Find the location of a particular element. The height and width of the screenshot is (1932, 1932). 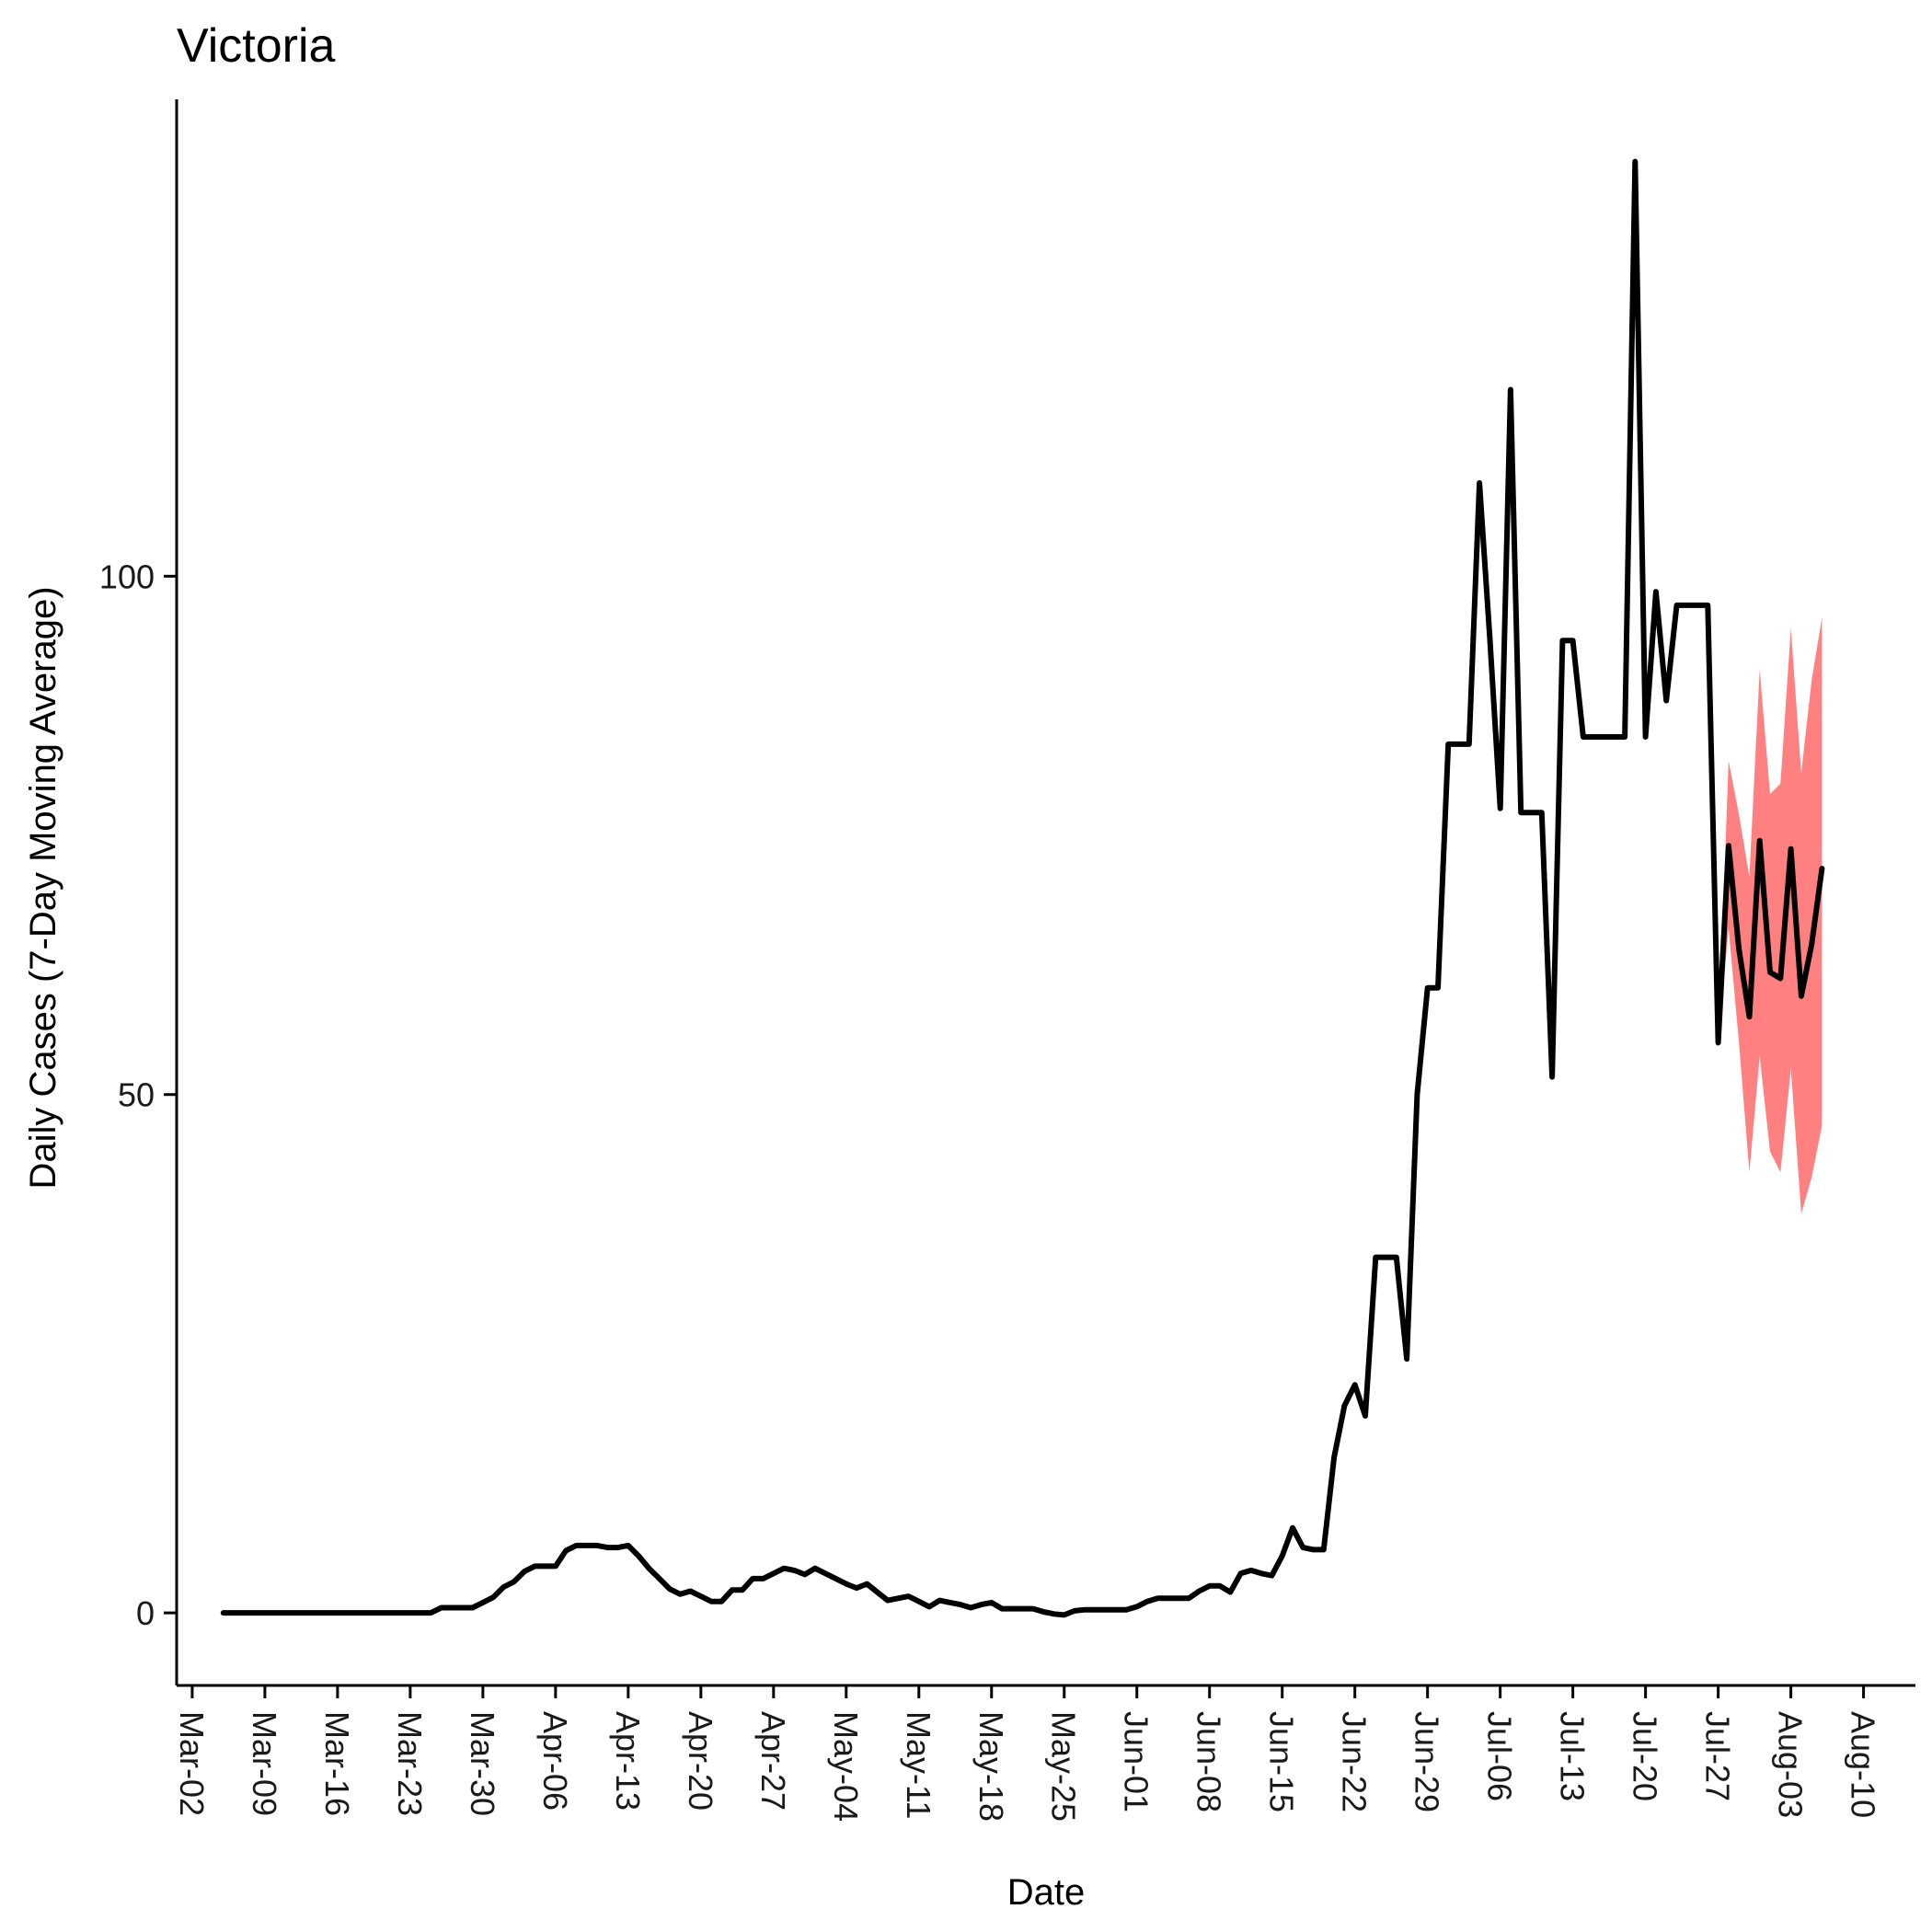

x-tick-label: Aug-10 is located at coordinates (1863, 1764).